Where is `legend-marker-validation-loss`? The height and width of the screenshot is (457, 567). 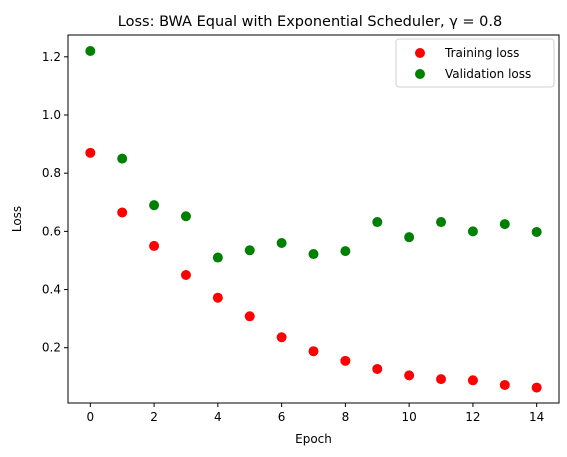 legend-marker-validation-loss is located at coordinates (420, 74).